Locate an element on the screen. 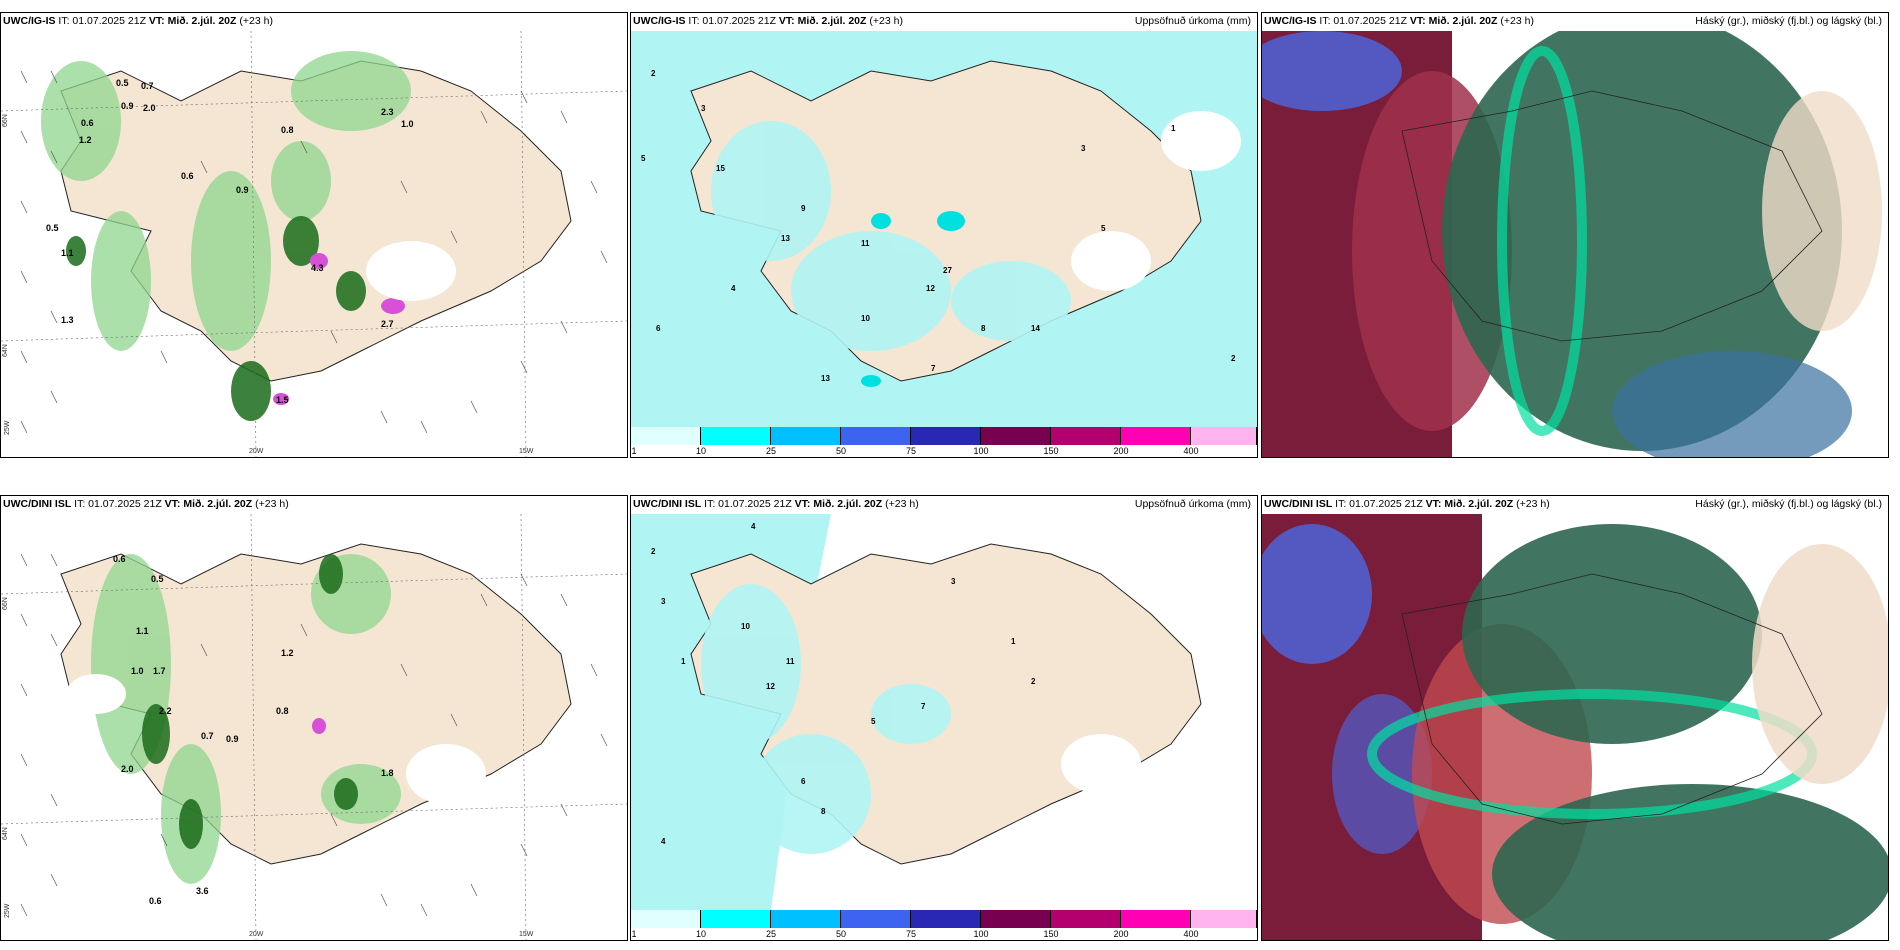 The width and height of the screenshot is (1900, 950). colorbar-label: 25 is located at coordinates (771, 934).